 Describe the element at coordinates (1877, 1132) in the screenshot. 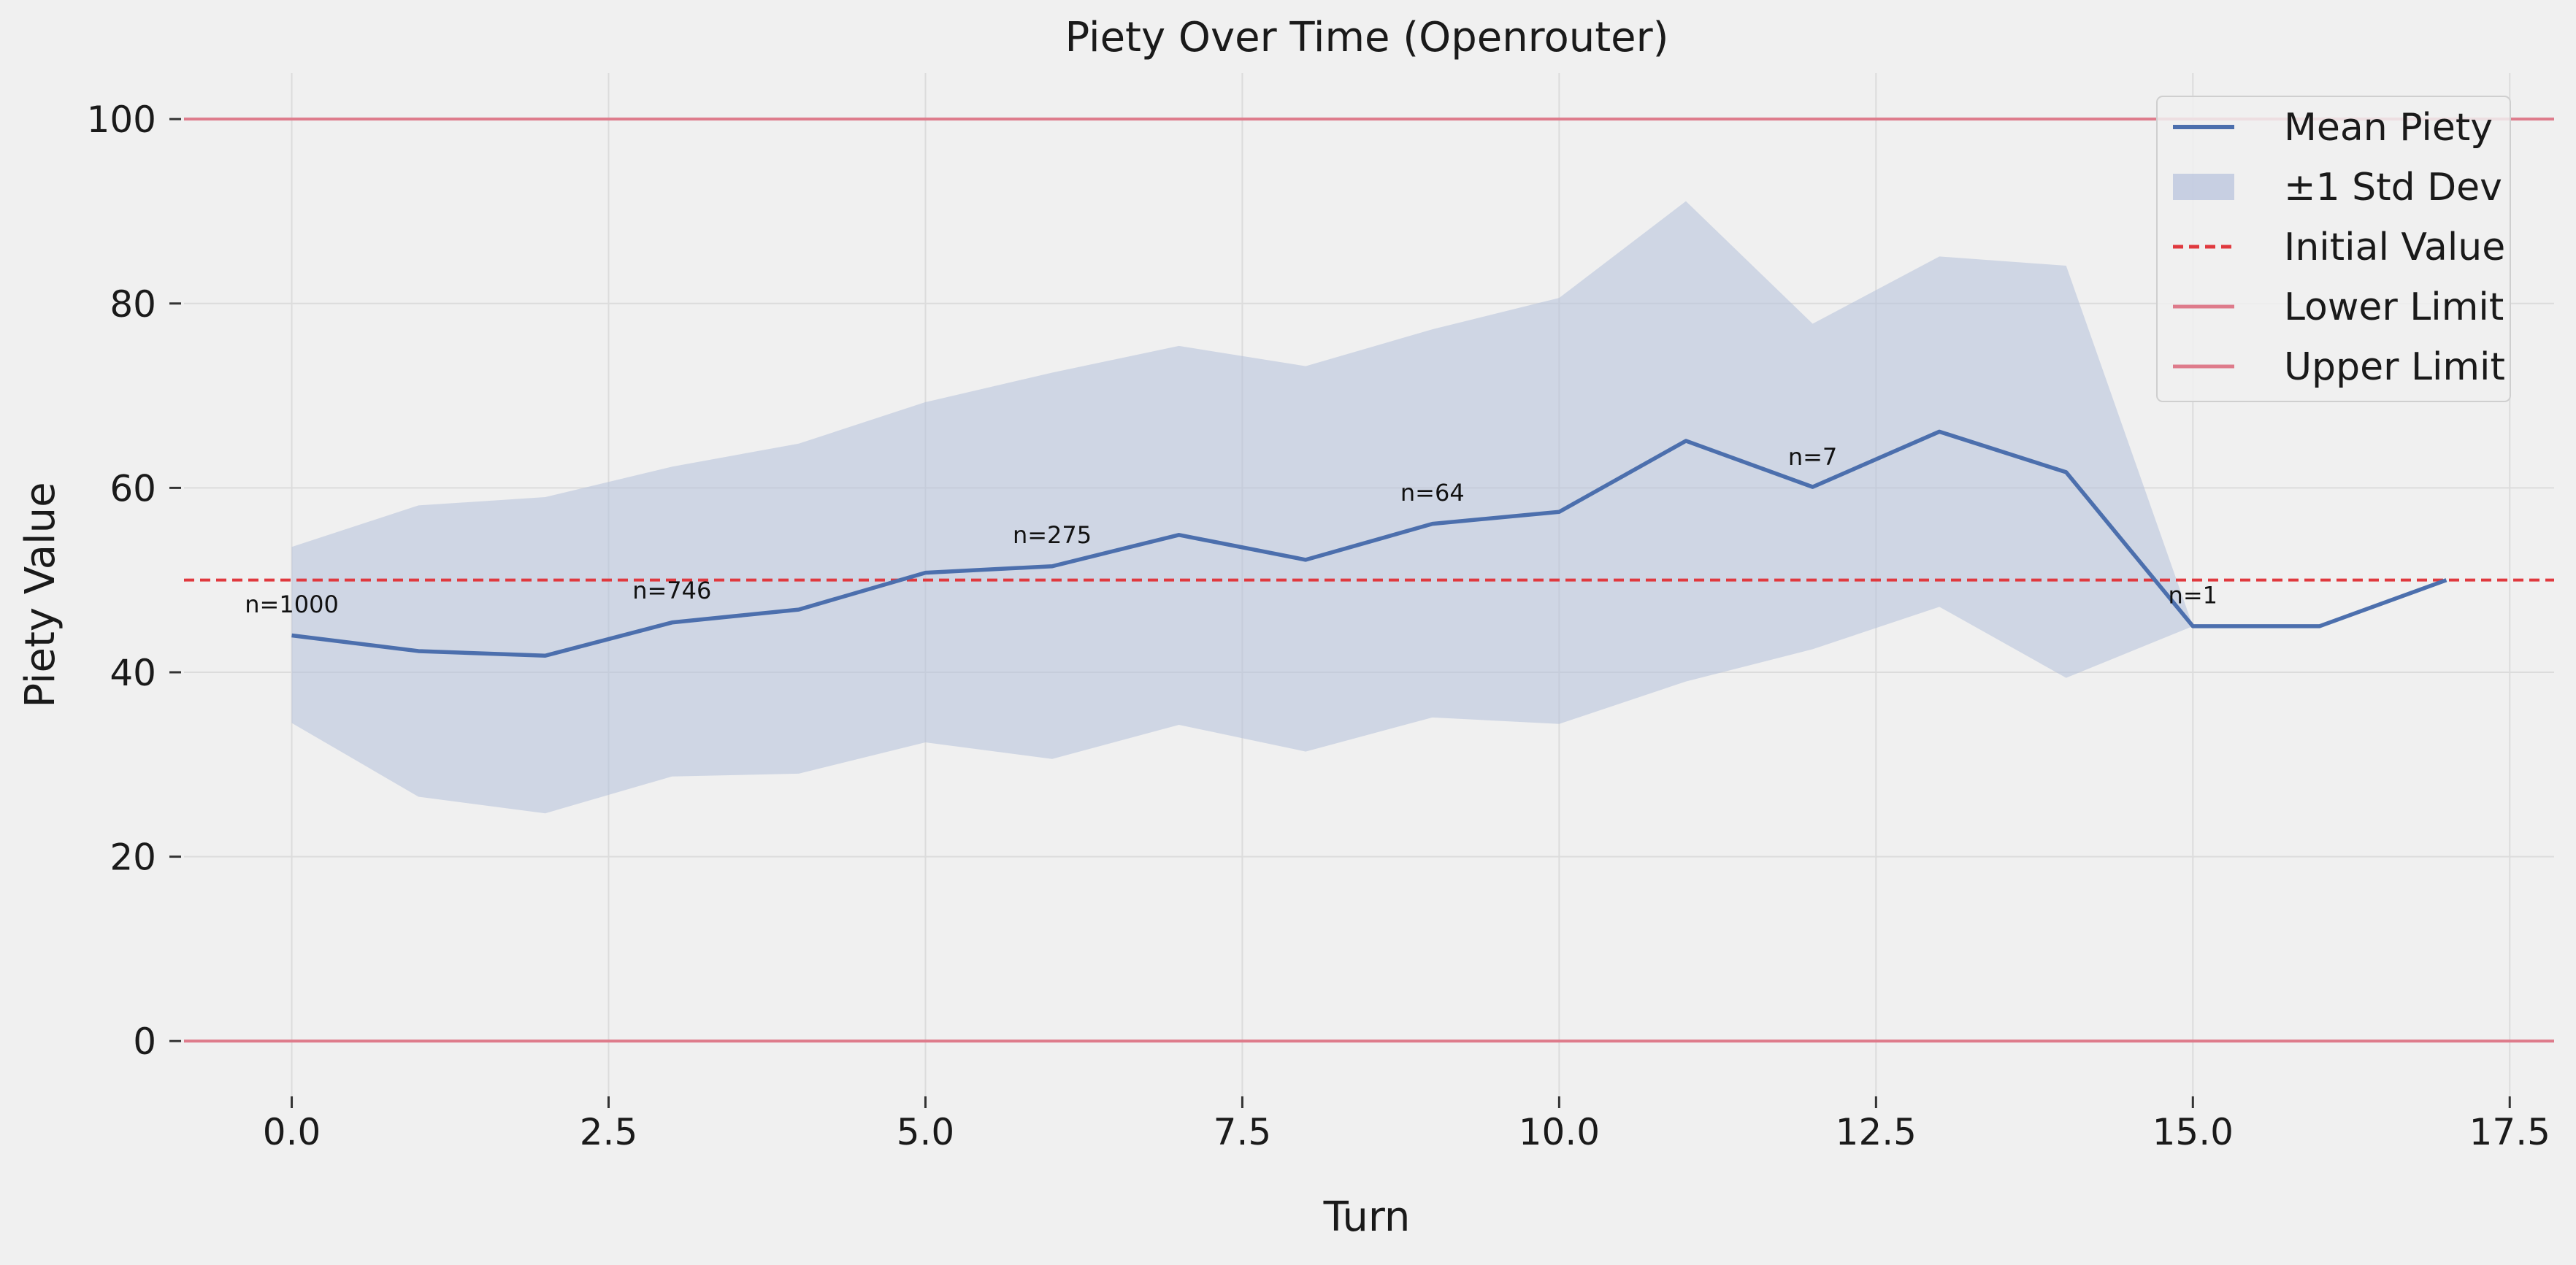

I see `x-tick-label: 12.5` at that location.